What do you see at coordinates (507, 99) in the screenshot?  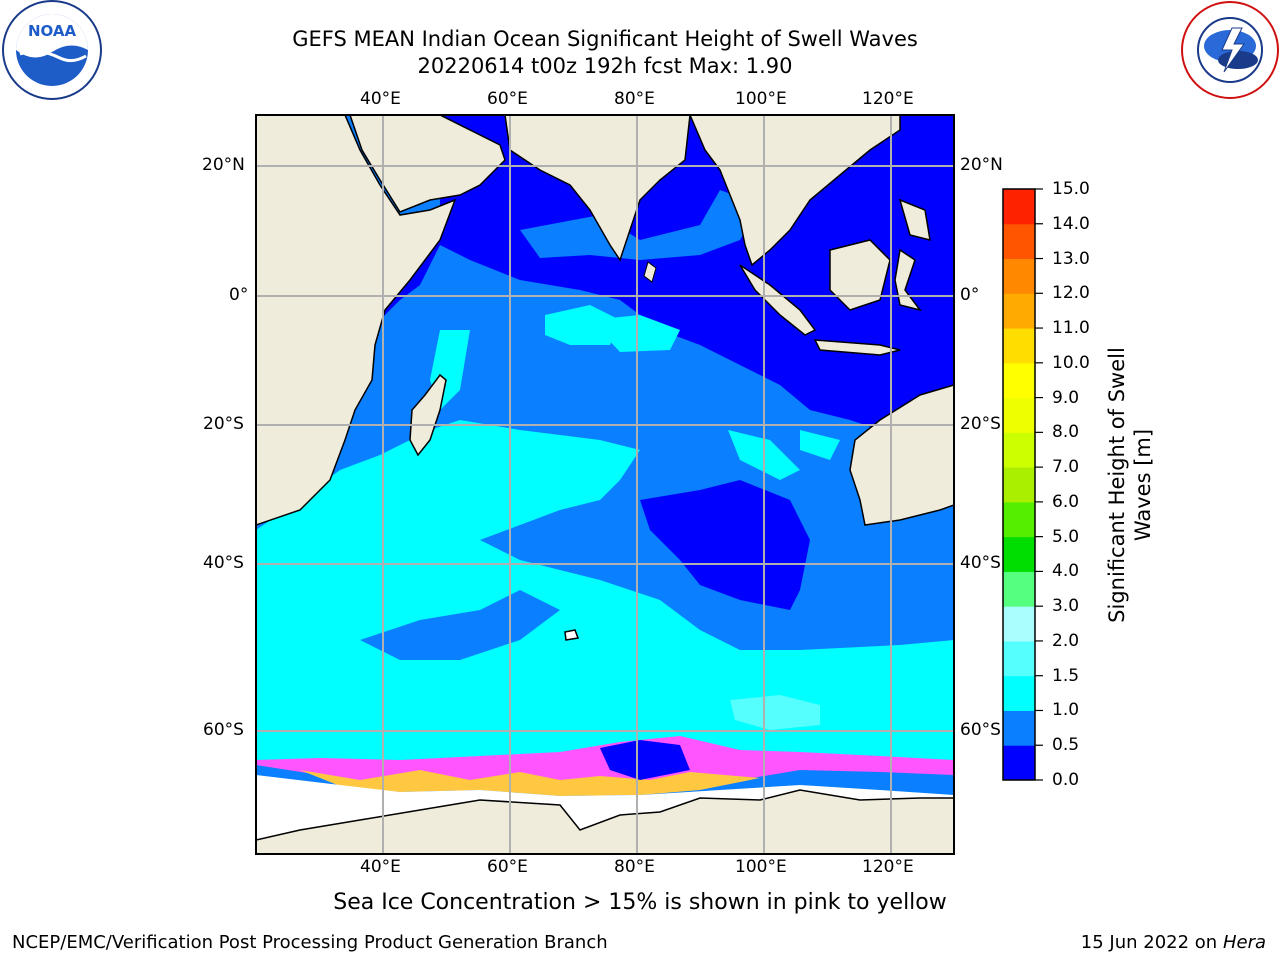 I see `lon-tick-top: 60°E` at bounding box center [507, 99].